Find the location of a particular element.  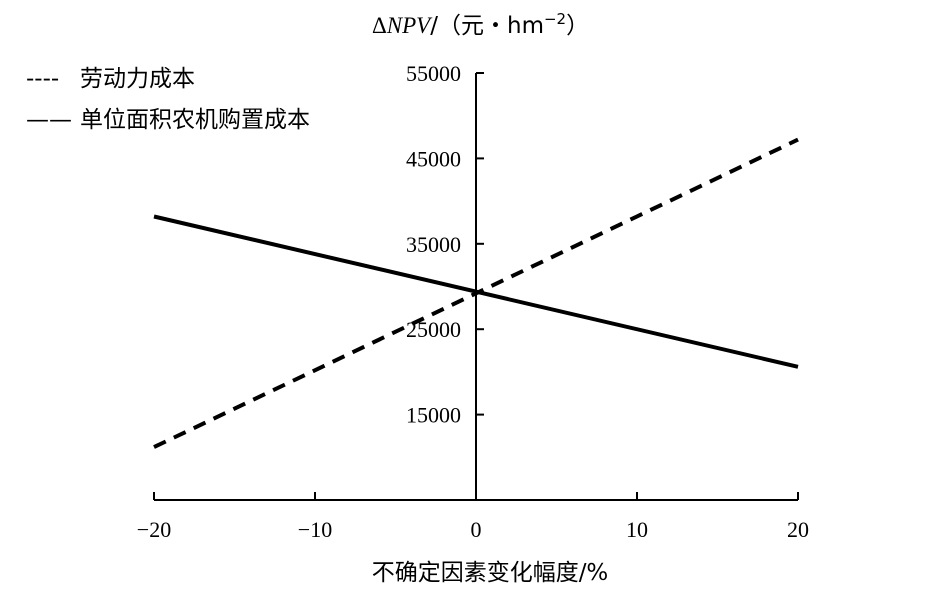

y-axis-title: ΔNPV/（元・hm−2） is located at coordinates (480, 24).